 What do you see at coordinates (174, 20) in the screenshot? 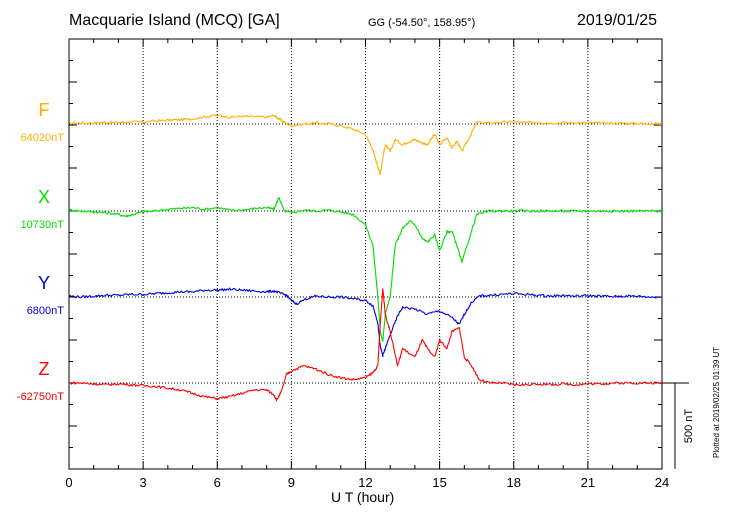
I see `chart-title: Macquarie Island (MCQ) [GA]` at bounding box center [174, 20].